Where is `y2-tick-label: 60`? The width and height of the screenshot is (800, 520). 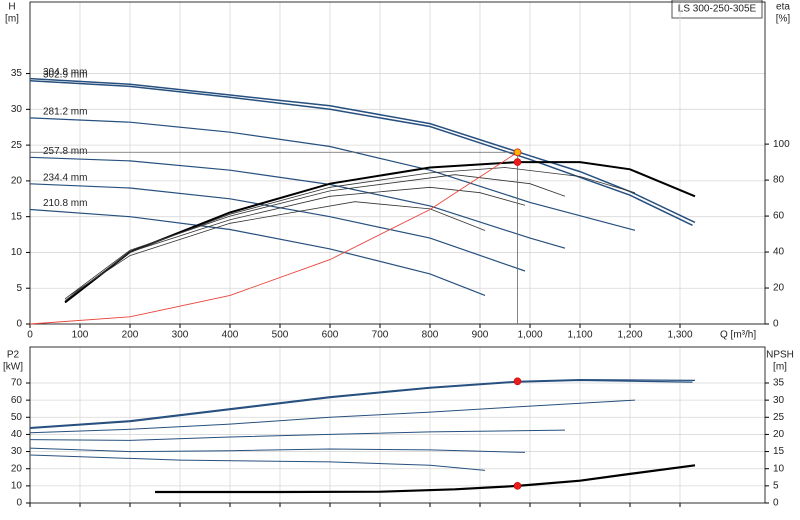
y2-tick-label: 60 is located at coordinates (779, 216).